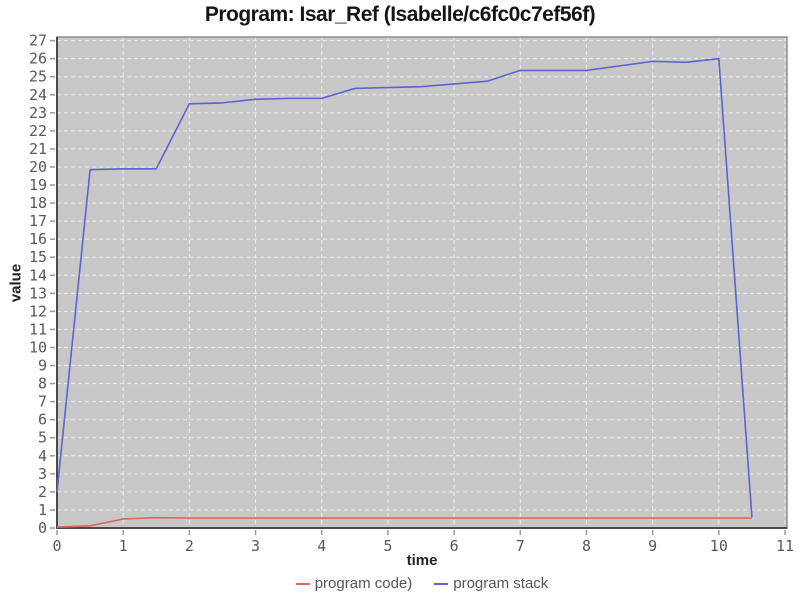 The width and height of the screenshot is (800, 600). I want to click on legend-label-program-code: program code), so click(363, 583).